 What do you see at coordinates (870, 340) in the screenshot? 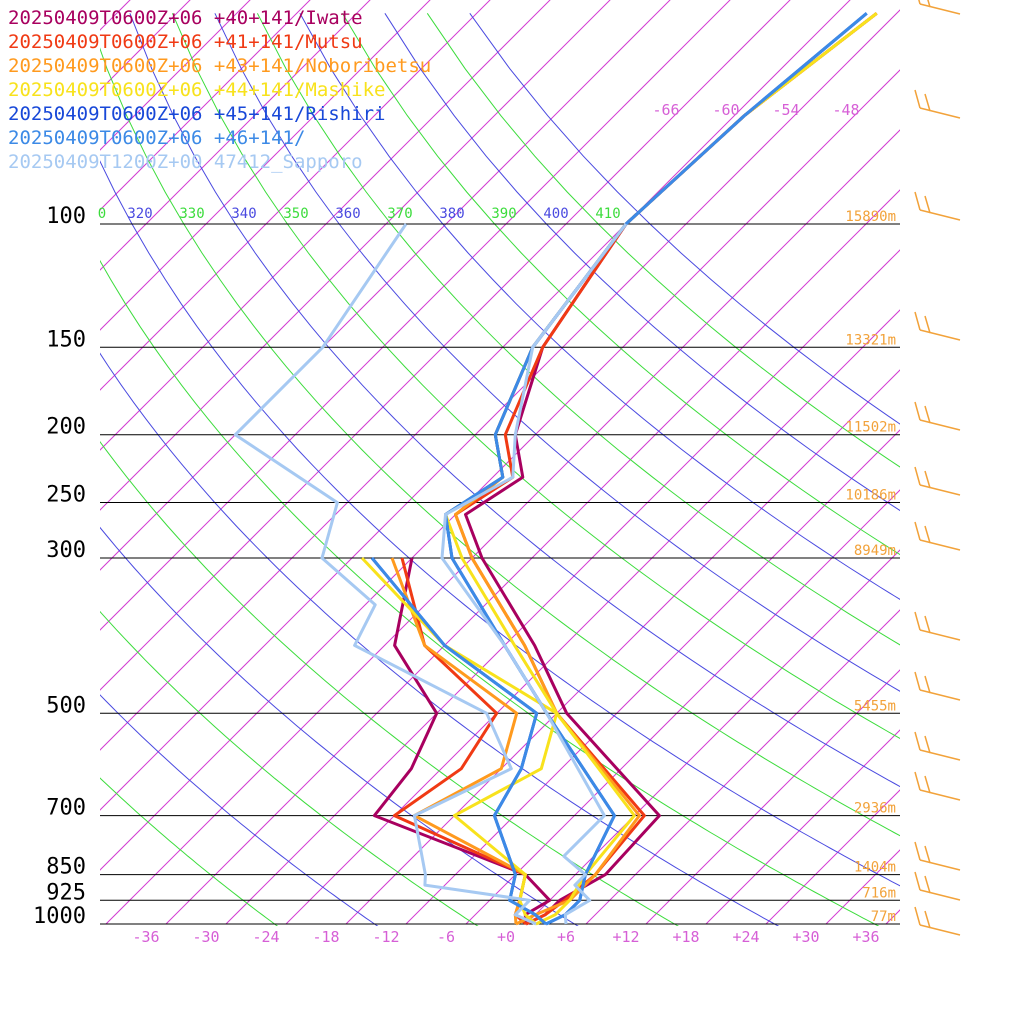
I see `height-label: 13321m` at bounding box center [870, 340].